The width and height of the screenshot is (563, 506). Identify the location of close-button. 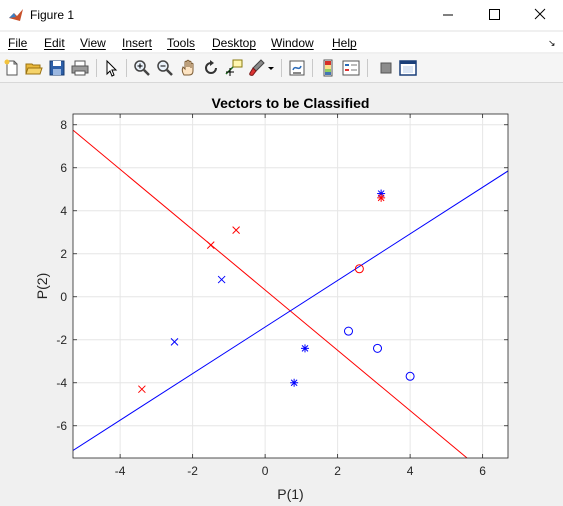
(540, 15).